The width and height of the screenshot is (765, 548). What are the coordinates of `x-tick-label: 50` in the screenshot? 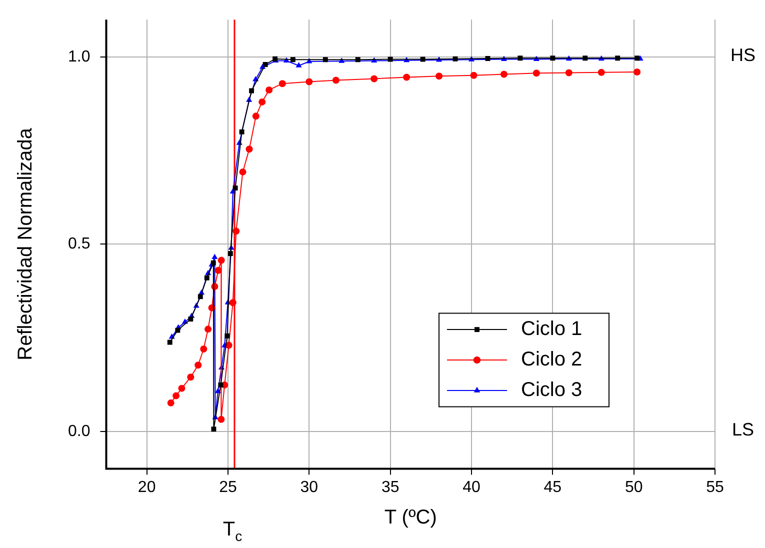 It's located at (633, 487).